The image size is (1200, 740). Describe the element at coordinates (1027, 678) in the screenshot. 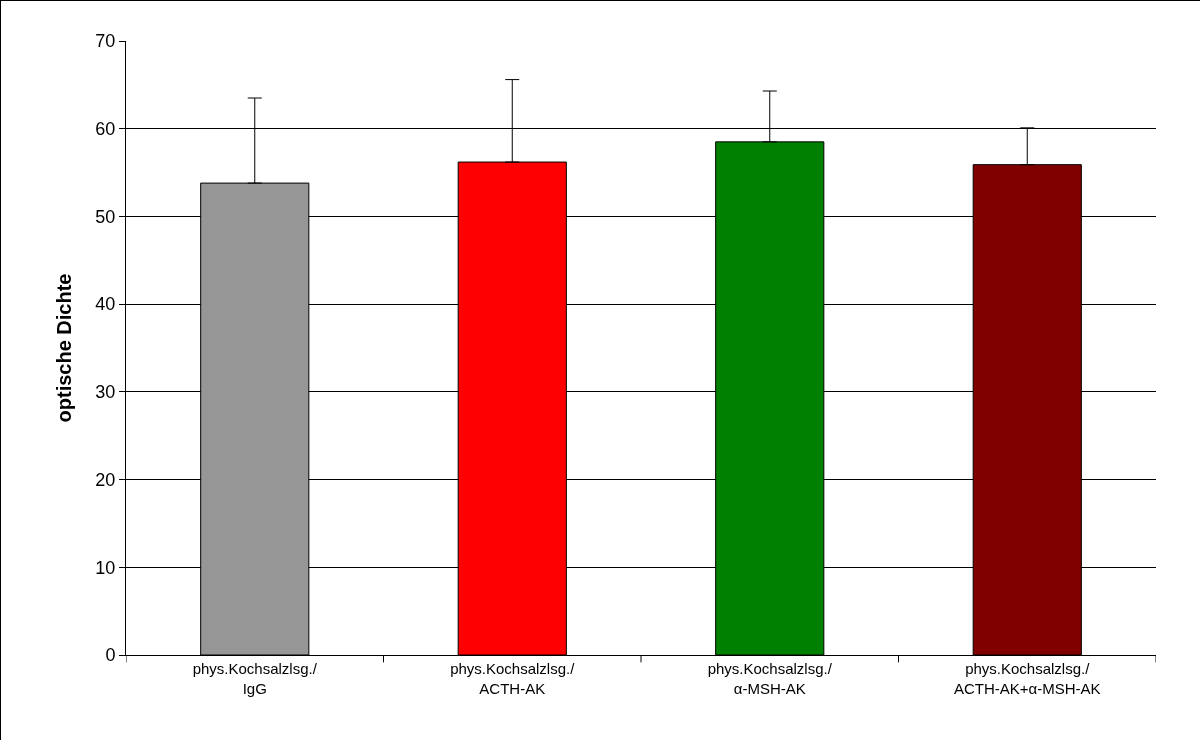

I see `x-tick-label: phys.Kochsalzlsg./ ACTH-AK+α-MSH-AK` at that location.